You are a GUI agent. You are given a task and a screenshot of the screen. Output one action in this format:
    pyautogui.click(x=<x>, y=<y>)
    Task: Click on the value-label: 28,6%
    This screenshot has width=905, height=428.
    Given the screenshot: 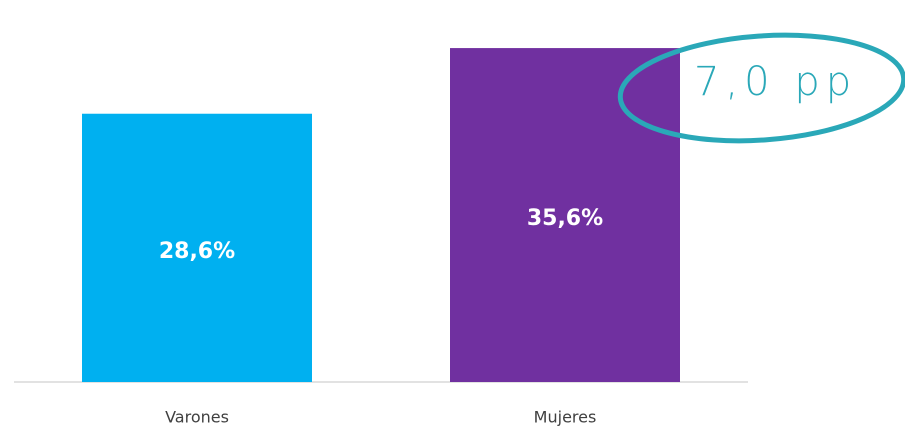 What is the action you would take?
    pyautogui.click(x=197, y=251)
    